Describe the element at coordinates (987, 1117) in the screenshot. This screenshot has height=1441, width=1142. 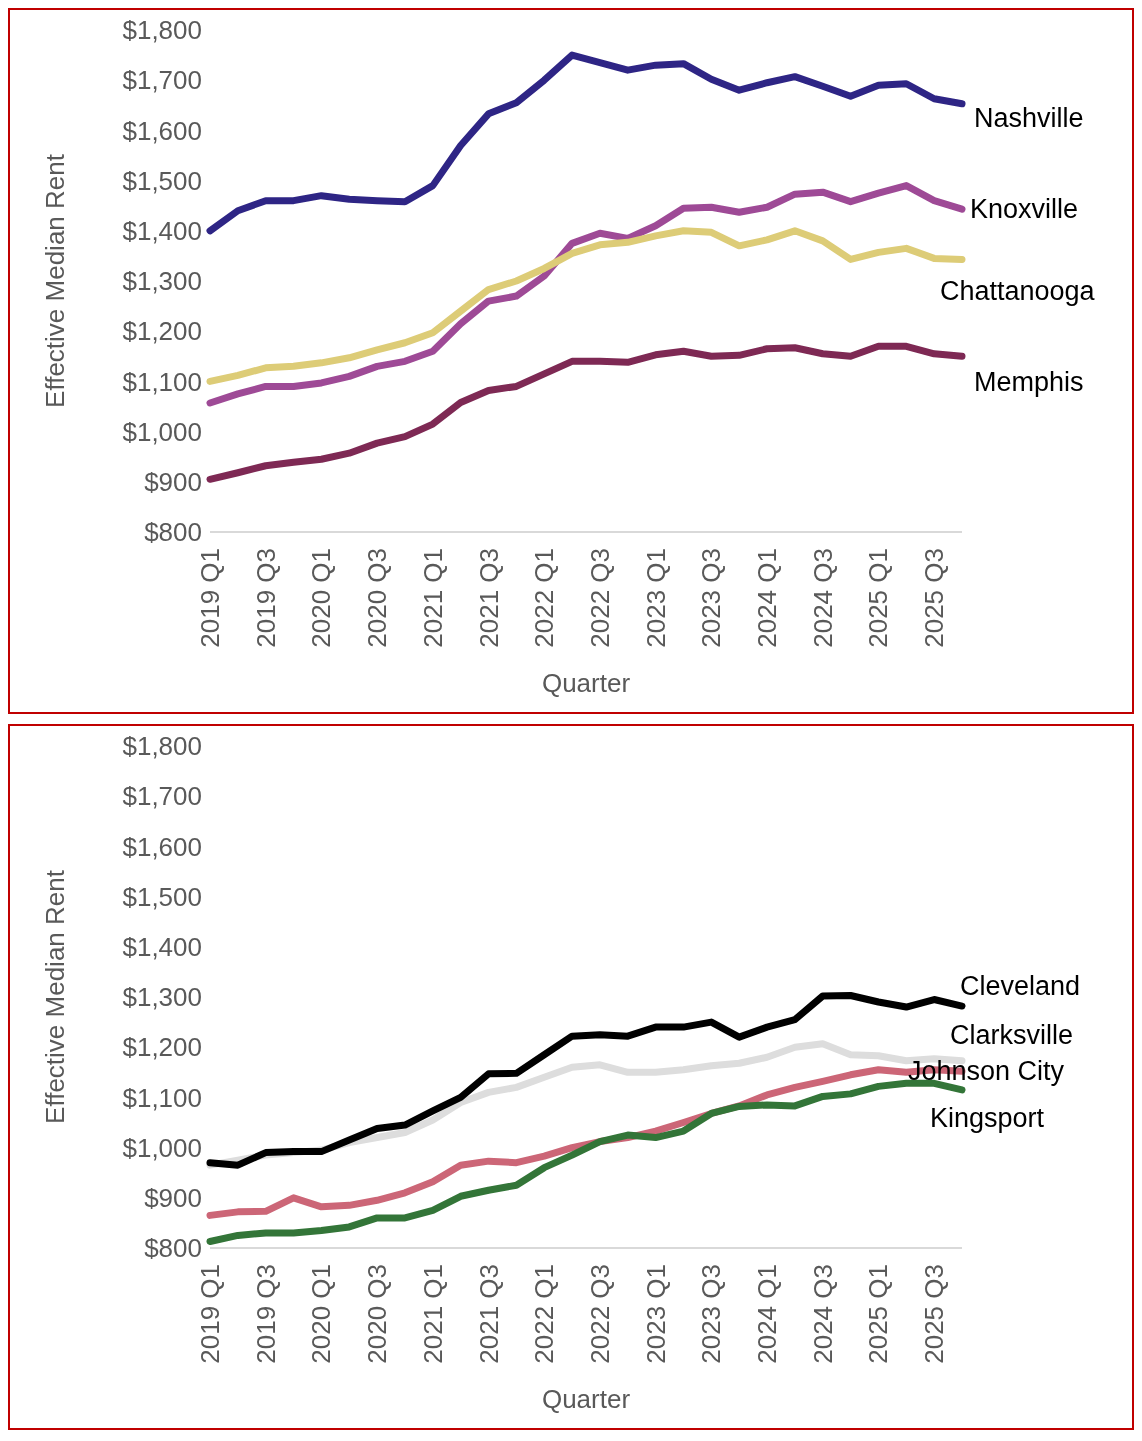
I see `series-label: Kingsport` at that location.